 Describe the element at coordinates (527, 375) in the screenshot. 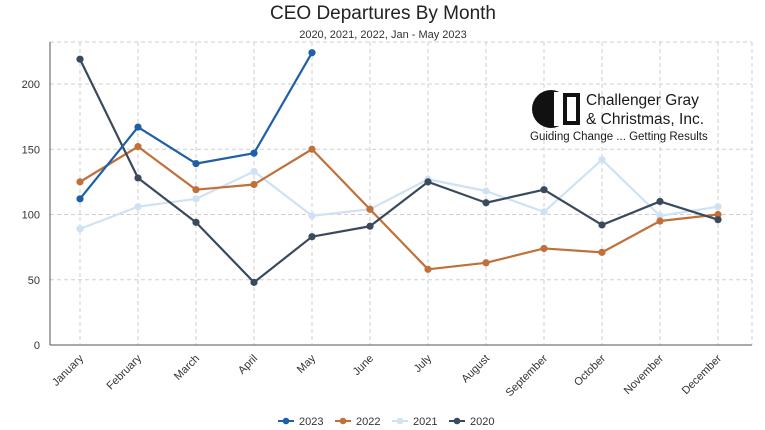

I see `x-tick-label: September` at that location.